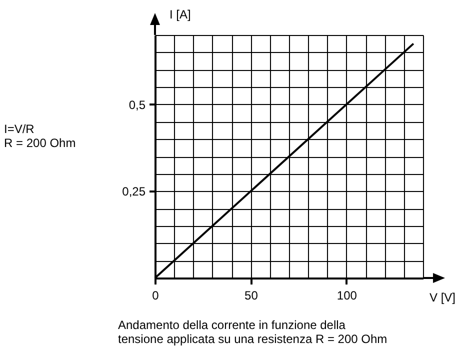  I want to click on text: I=V/R R = 200 Ohm, so click(40, 136).